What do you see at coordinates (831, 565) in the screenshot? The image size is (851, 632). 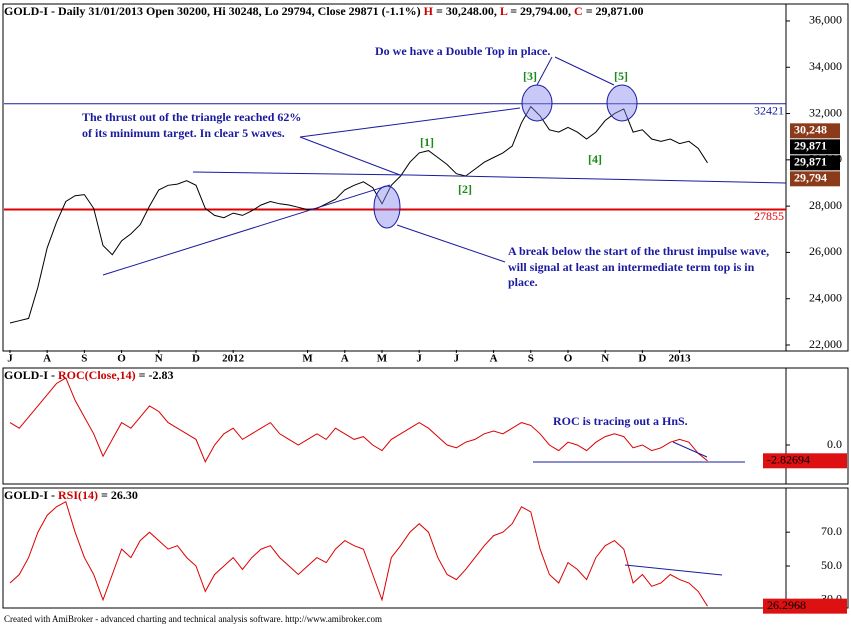 I see `y-tick-label: 50.0` at bounding box center [831, 565].